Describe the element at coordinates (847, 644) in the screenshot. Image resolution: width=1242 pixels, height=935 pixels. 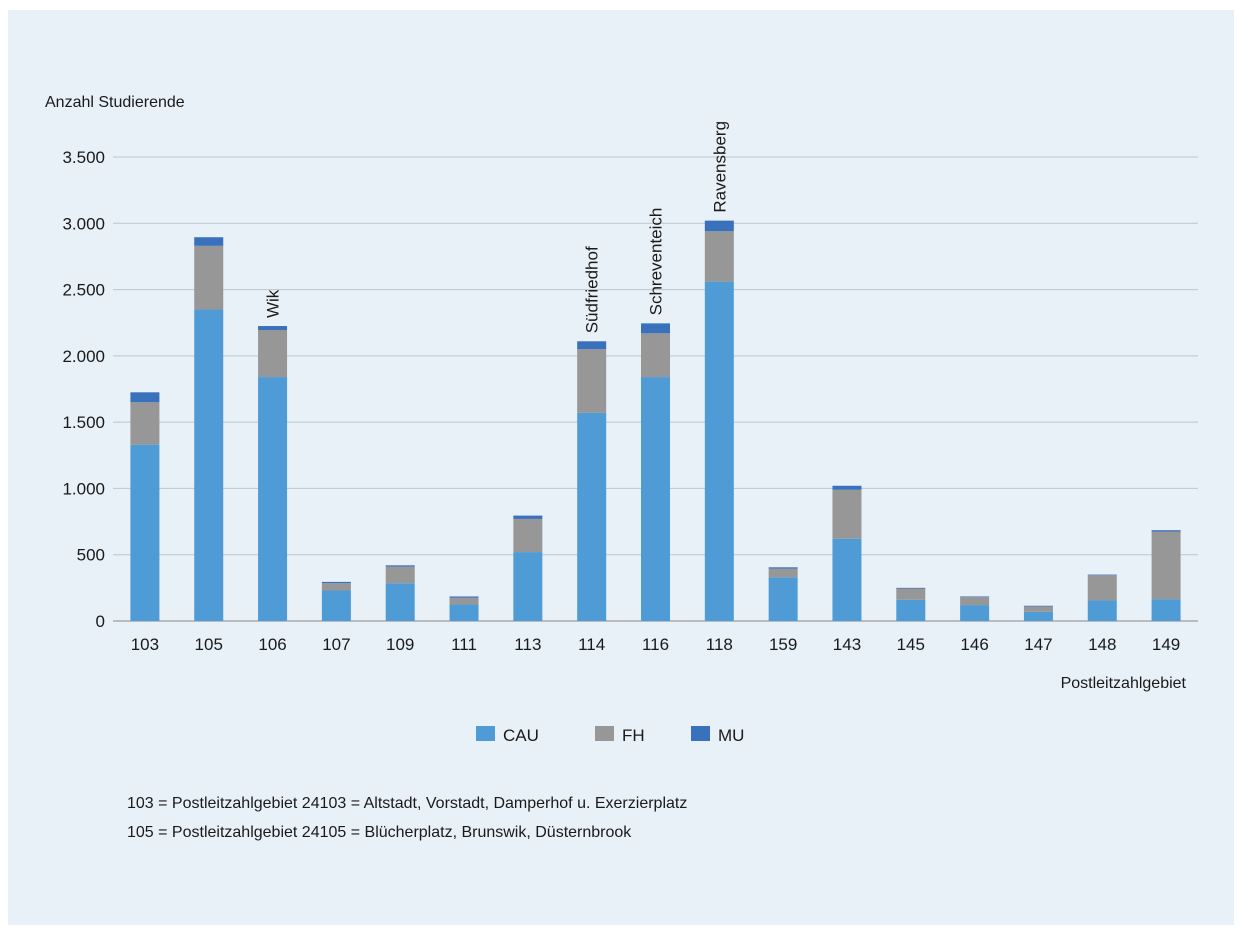
I see `x-tick-label: 143` at that location.